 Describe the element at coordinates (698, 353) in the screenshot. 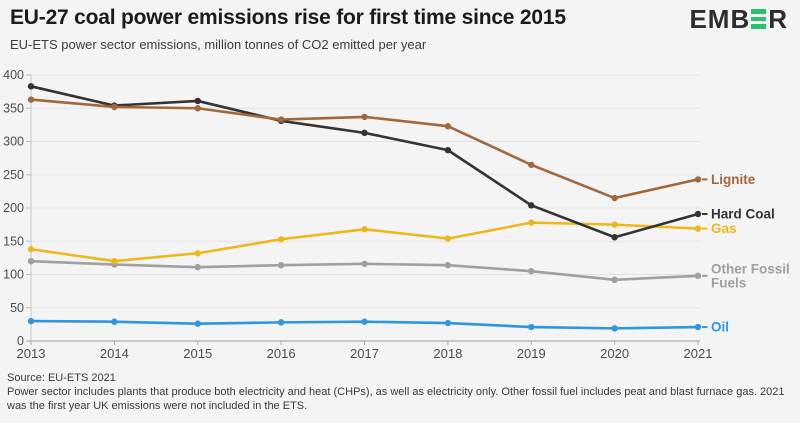

I see `x-axis-tick-label: 2021` at that location.